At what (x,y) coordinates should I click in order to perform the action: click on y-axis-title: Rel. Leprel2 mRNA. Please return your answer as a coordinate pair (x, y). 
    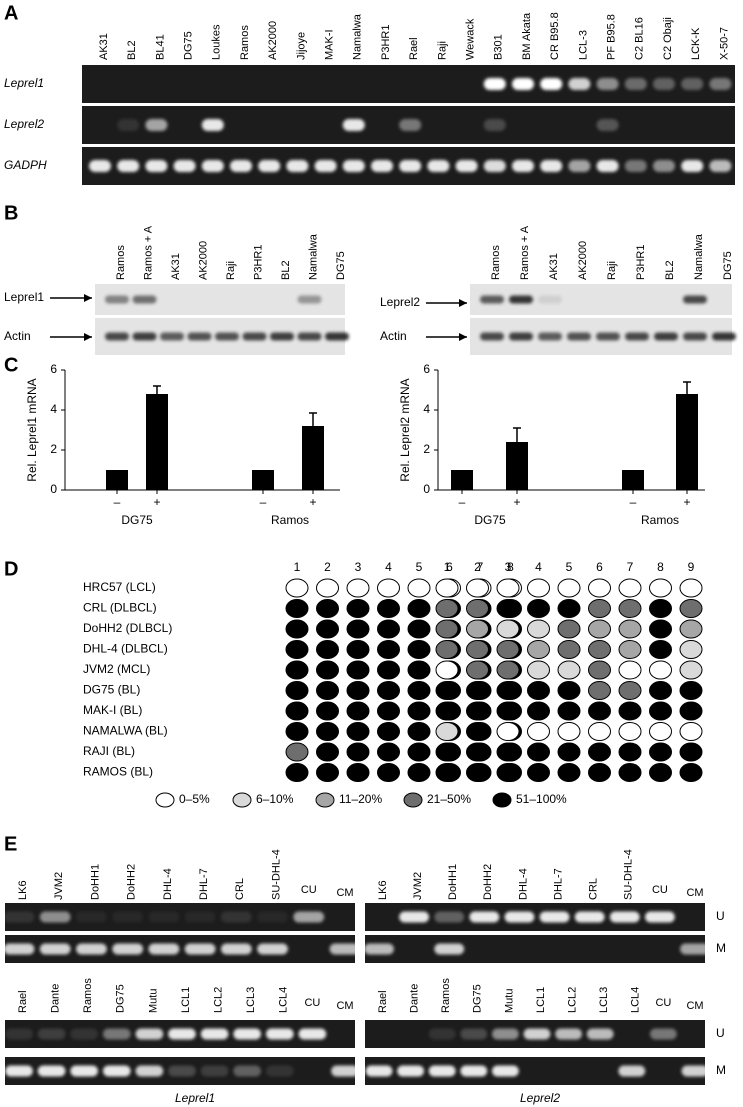
    Looking at the image, I should click on (405, 429).